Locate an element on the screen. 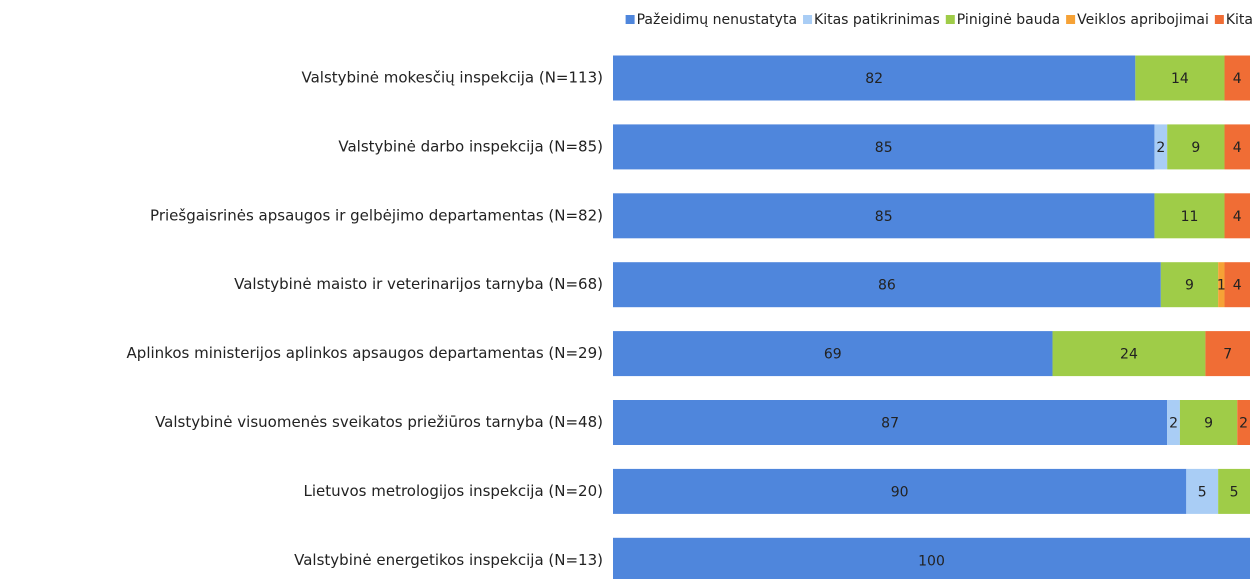 Image resolution: width=1257 pixels, height=583 pixels. legend-label: Kita is located at coordinates (1239, 20).